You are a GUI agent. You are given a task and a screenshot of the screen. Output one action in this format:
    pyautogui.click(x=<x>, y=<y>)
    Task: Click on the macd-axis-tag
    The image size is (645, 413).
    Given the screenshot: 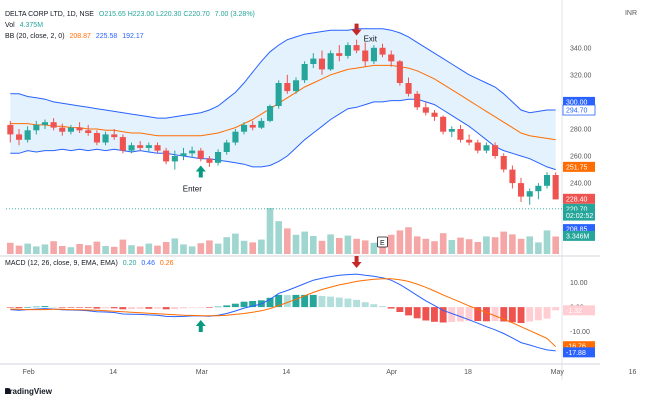 What is the action you would take?
    pyautogui.click(x=579, y=310)
    